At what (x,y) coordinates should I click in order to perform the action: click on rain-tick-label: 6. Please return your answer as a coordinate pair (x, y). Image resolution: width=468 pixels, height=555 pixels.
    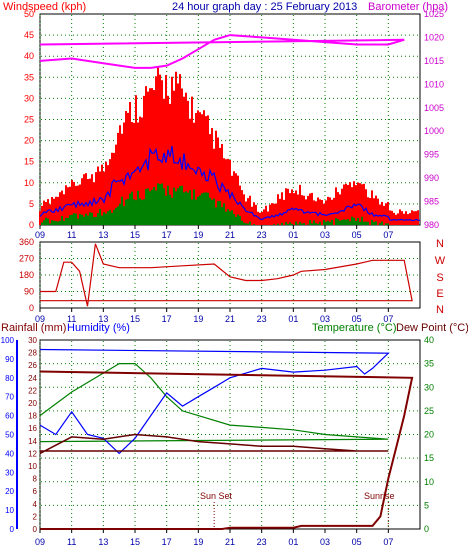
    Looking at the image, I should click on (35, 491).